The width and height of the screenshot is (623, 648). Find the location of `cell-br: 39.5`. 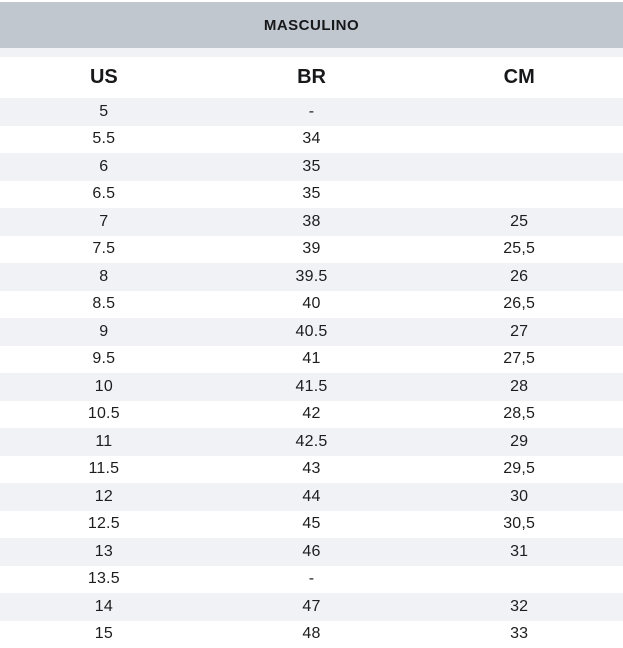

cell-br: 39.5 is located at coordinates (311, 276).